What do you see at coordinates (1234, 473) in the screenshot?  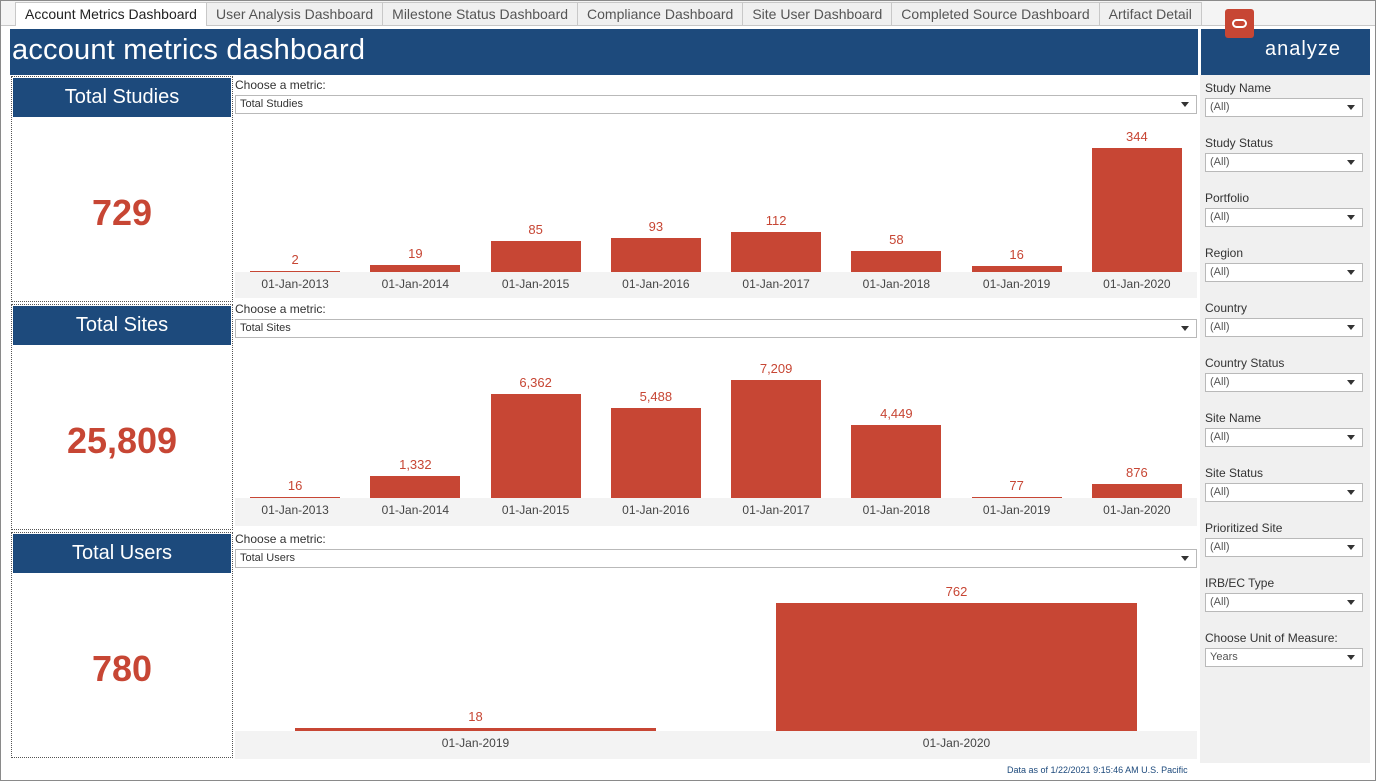 I see `filter-label: Site Status` at bounding box center [1234, 473].